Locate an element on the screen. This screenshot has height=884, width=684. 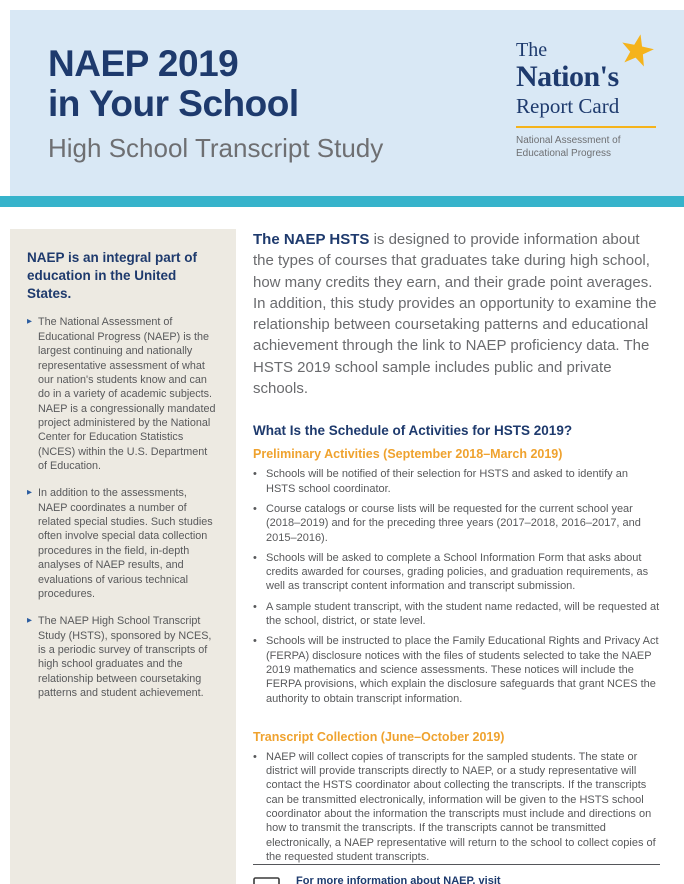
logo-gold-divider is located at coordinates (586, 126).